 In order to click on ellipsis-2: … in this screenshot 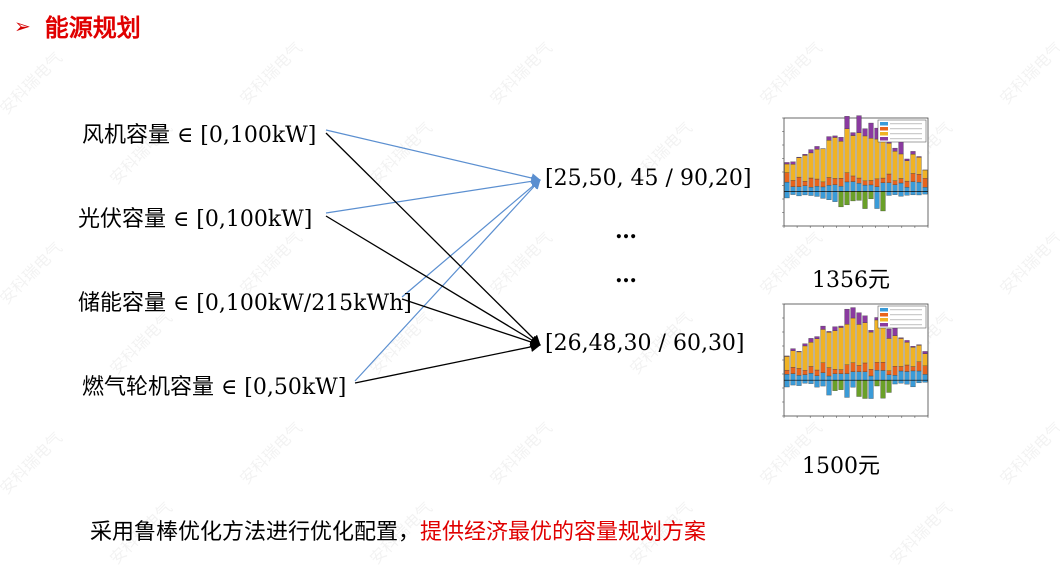, I will do `click(626, 275)`.